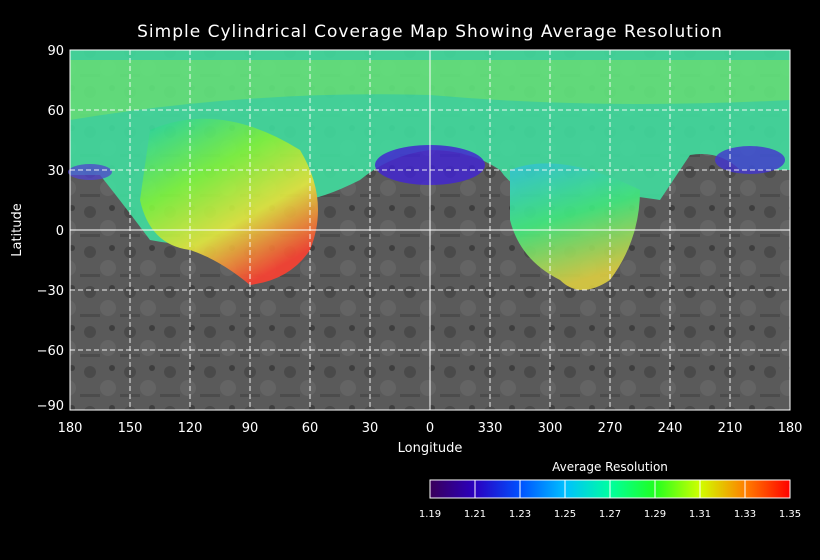 The image size is (820, 560). Describe the element at coordinates (655, 514) in the screenshot. I see `colorbar-tick: 1.29` at that location.